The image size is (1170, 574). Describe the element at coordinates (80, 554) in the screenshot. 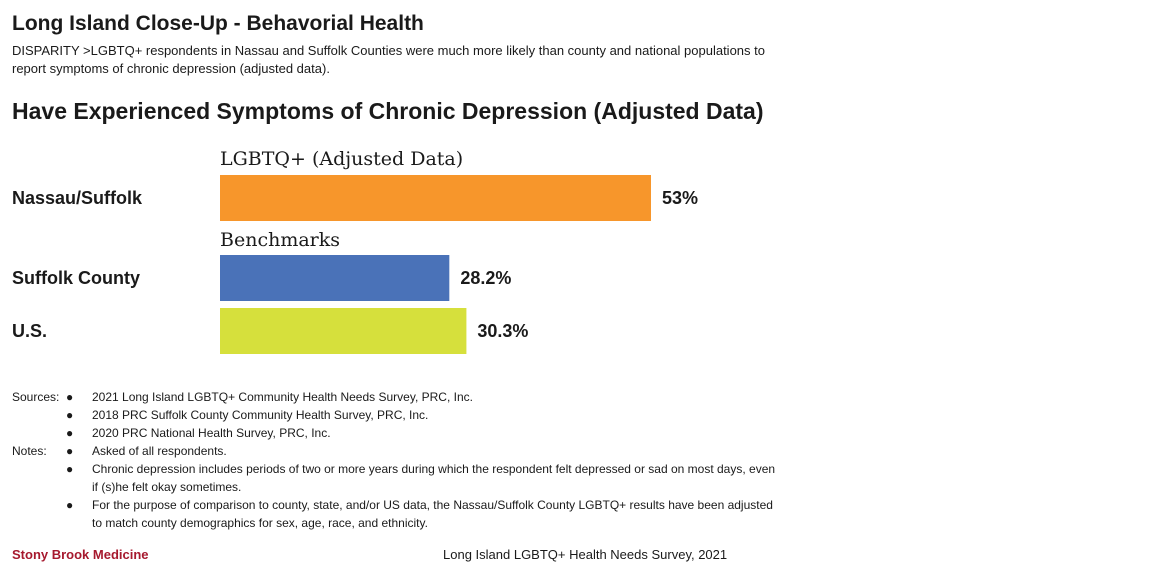

I see `brand-name: Stony Brook Medicine` at that location.